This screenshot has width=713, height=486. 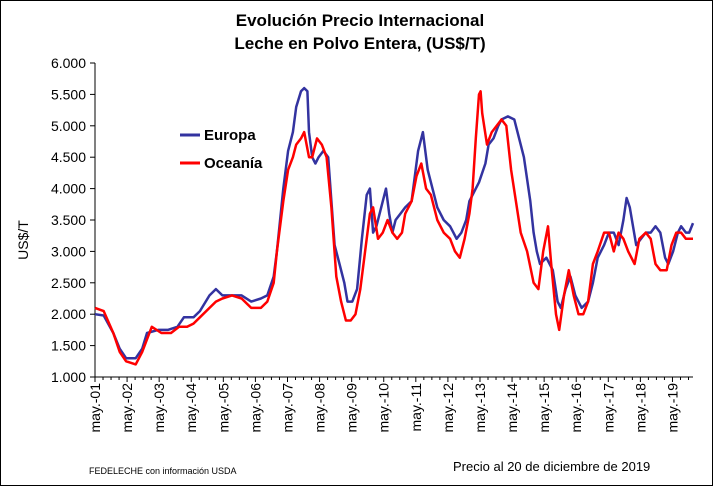 I want to click on chart-title: Evolución Precio Internacional, so click(x=360, y=20).